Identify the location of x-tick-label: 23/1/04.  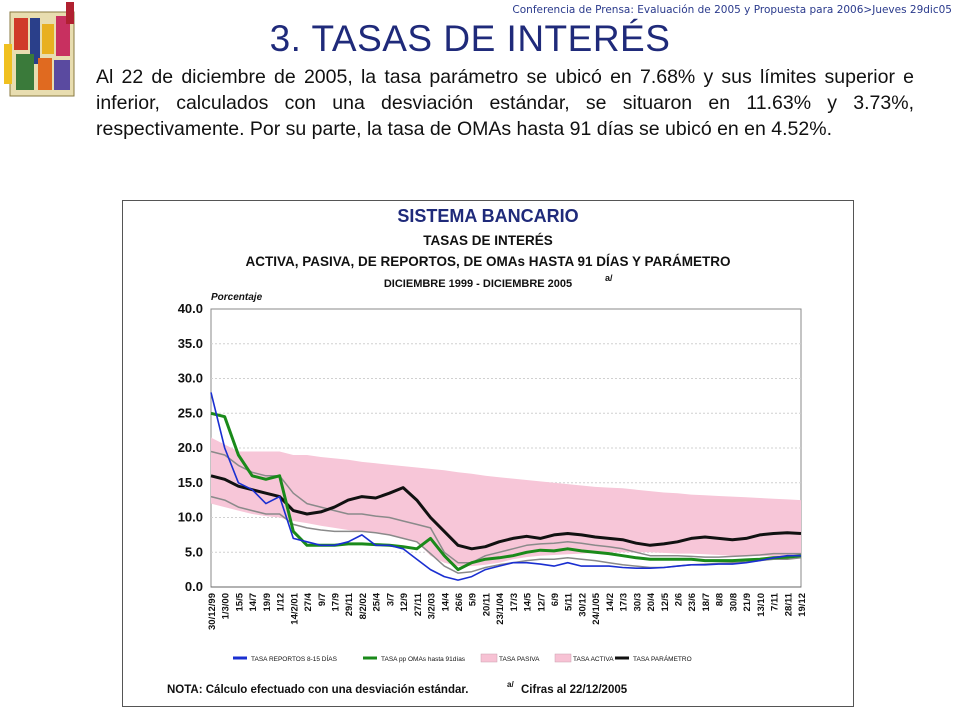
(500, 608).